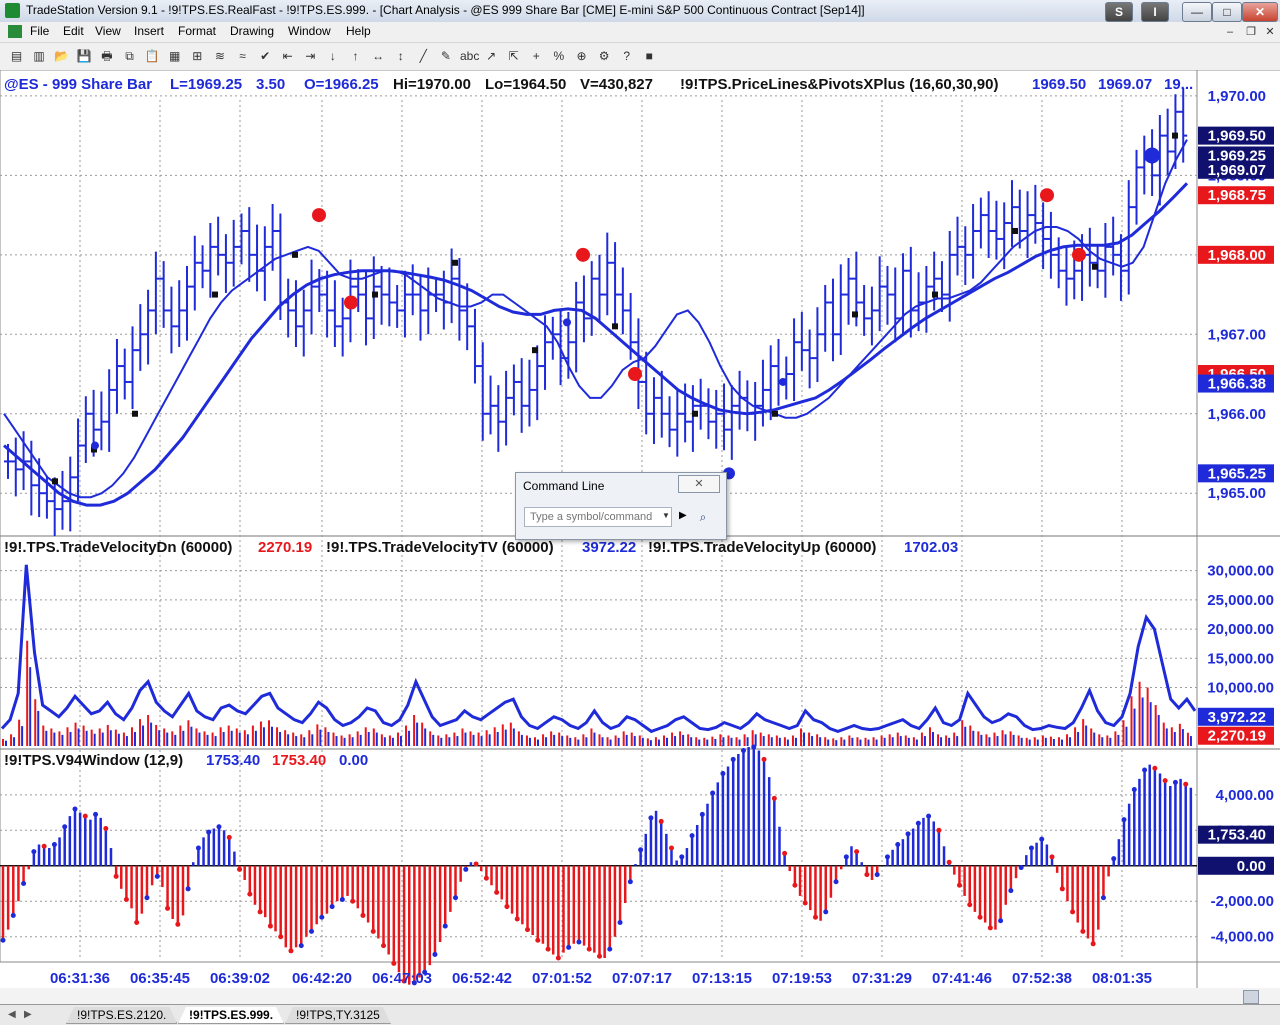 The image size is (1280, 1025). Describe the element at coordinates (152, 56) in the screenshot. I see `paste-icon: 📋` at that location.